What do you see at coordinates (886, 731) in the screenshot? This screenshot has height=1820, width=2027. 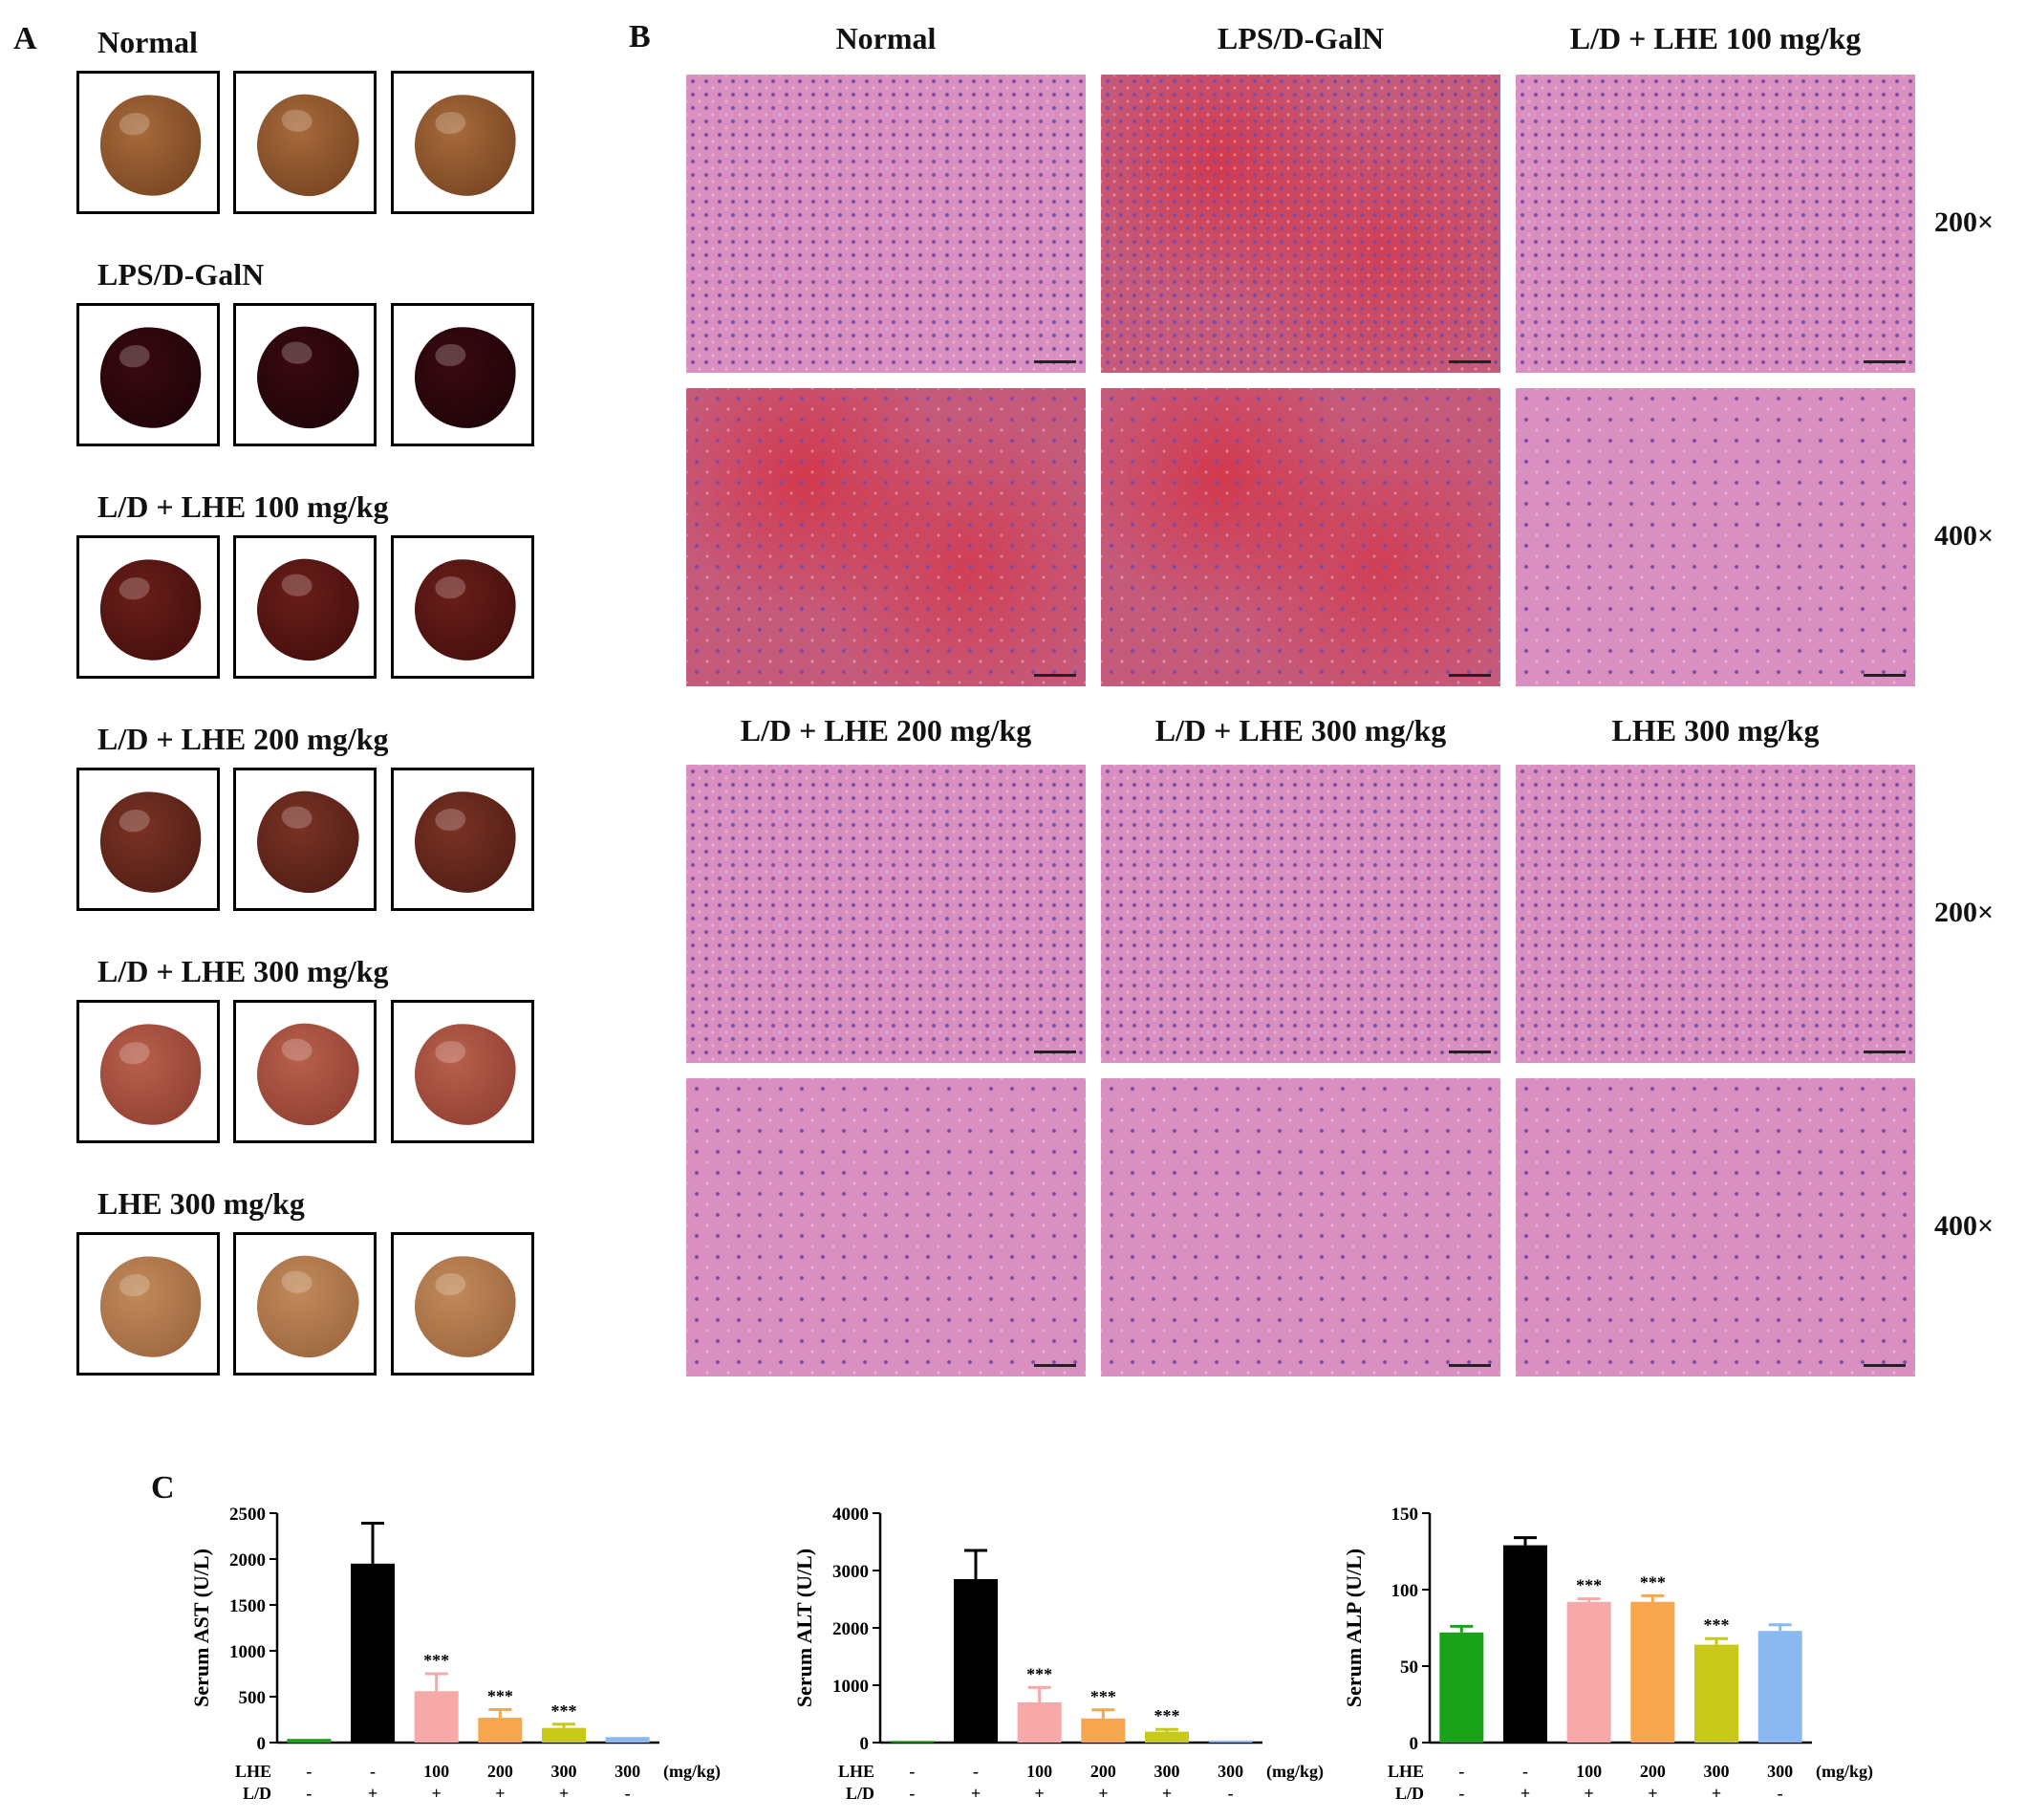 I see `histology-group-title: L/D + LHE 200 mg/kg` at bounding box center [886, 731].